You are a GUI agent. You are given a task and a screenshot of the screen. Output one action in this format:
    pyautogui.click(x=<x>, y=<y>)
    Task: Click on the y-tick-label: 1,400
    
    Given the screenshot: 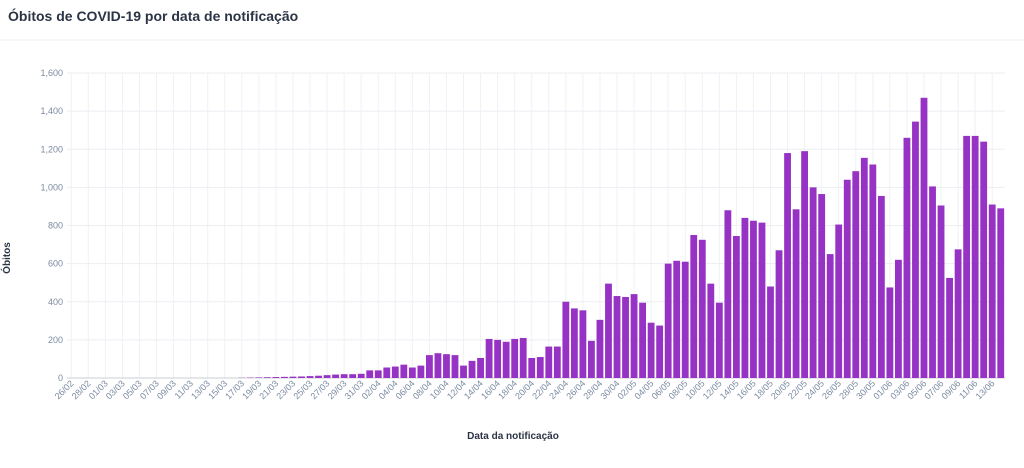 What is the action you would take?
    pyautogui.click(x=51, y=111)
    